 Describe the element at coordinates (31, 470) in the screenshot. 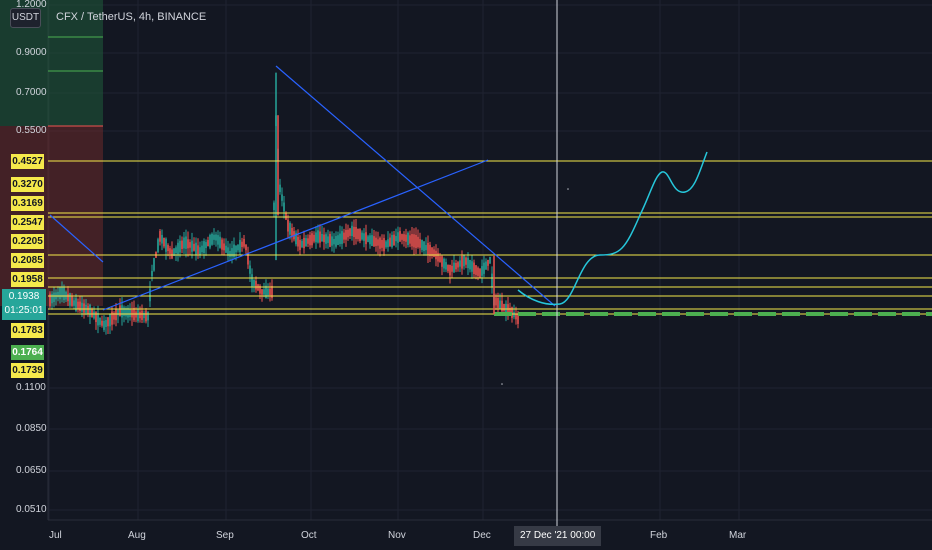

I see `y-tick-label: 0.0650` at that location.